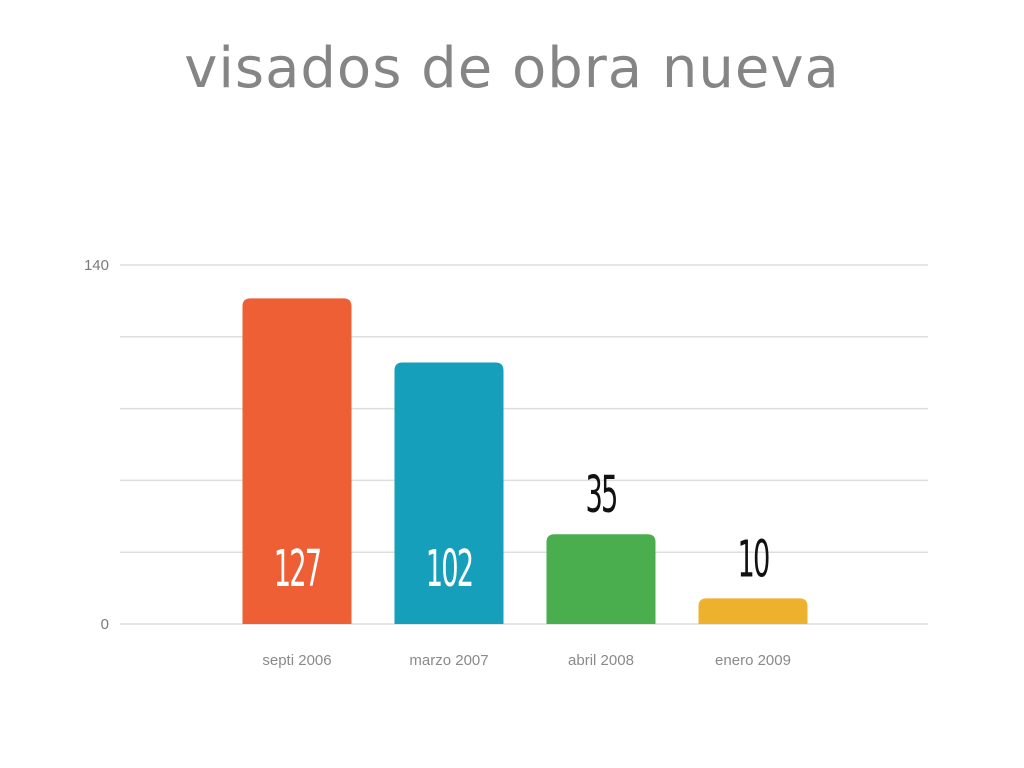 The height and width of the screenshot is (768, 1024). I want to click on value-label-1: 102, so click(449, 569).